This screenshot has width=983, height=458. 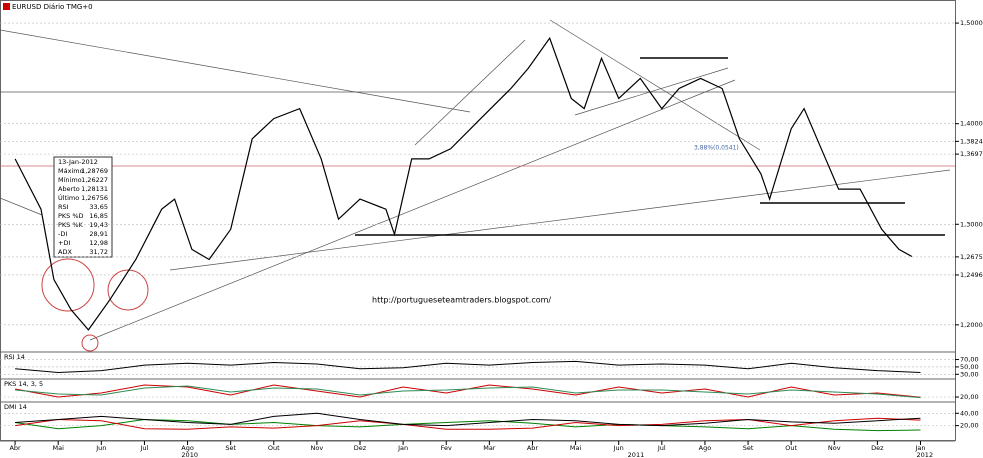 I want to click on info-label: Último, so click(x=68, y=197).